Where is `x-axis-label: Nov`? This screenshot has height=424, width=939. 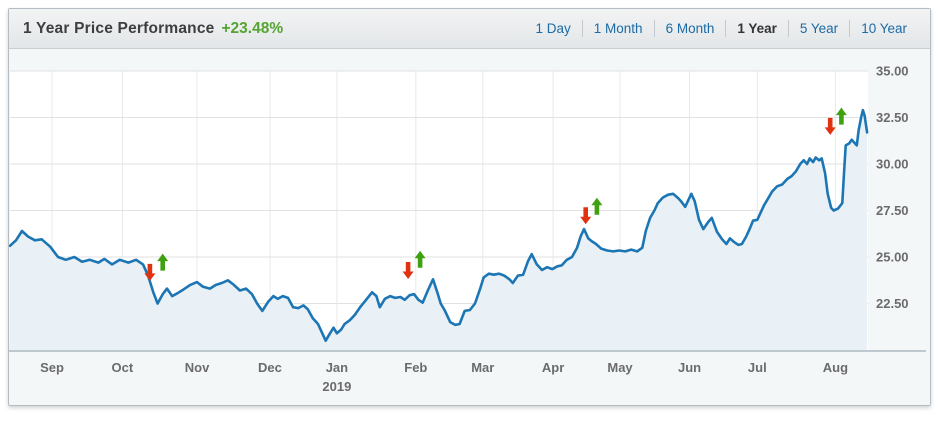
x-axis-label: Nov is located at coordinates (197, 367).